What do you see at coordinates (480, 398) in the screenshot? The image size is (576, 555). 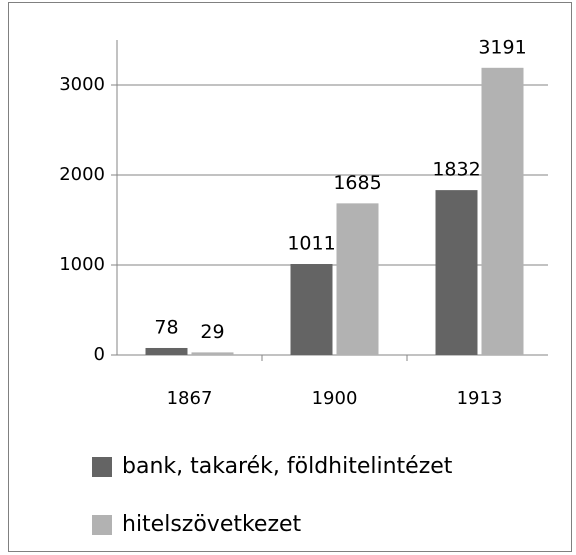 I see `x-tick-label: 1913` at bounding box center [480, 398].